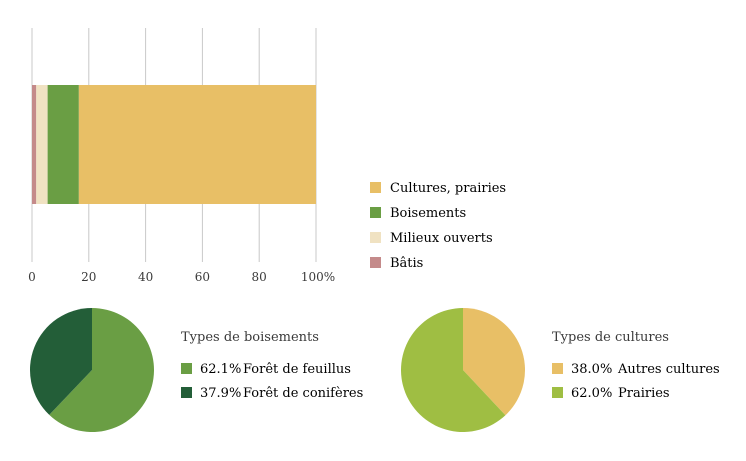  What do you see at coordinates (220, 393) in the screenshot?
I see `slice-value-label: 37.9%` at bounding box center [220, 393].